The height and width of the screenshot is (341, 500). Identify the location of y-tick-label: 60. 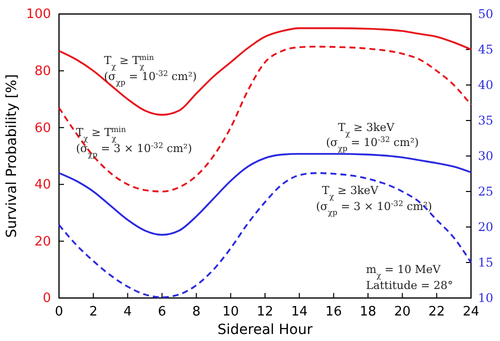
(42, 128).